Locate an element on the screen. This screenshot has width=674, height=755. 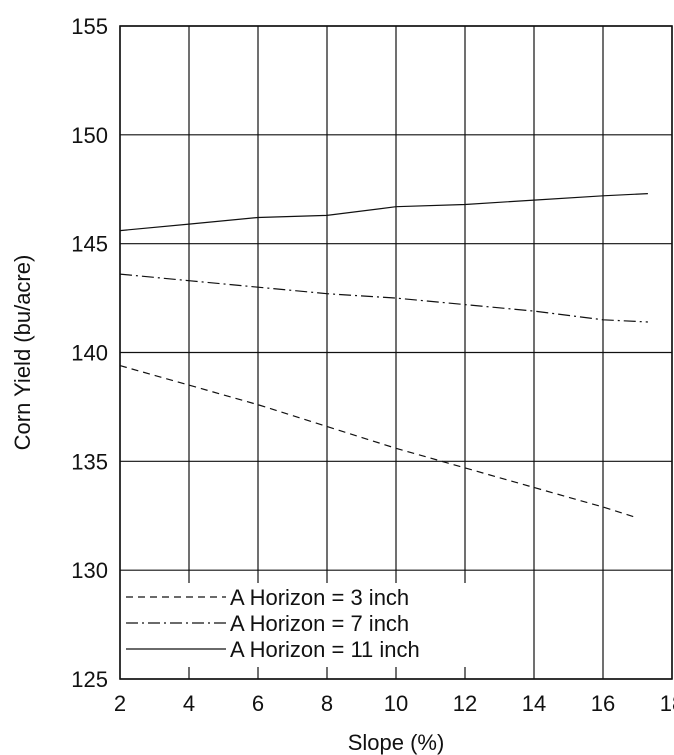
y-tick-label: 130 is located at coordinates (89, 570).